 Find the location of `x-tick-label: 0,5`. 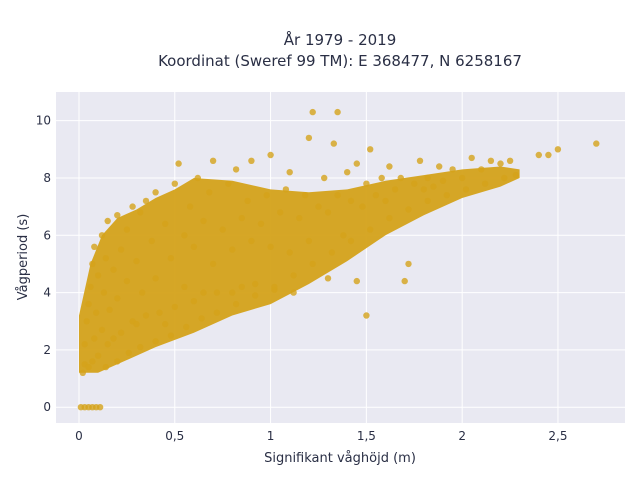

x-tick-label: 0,5 is located at coordinates (174, 436).